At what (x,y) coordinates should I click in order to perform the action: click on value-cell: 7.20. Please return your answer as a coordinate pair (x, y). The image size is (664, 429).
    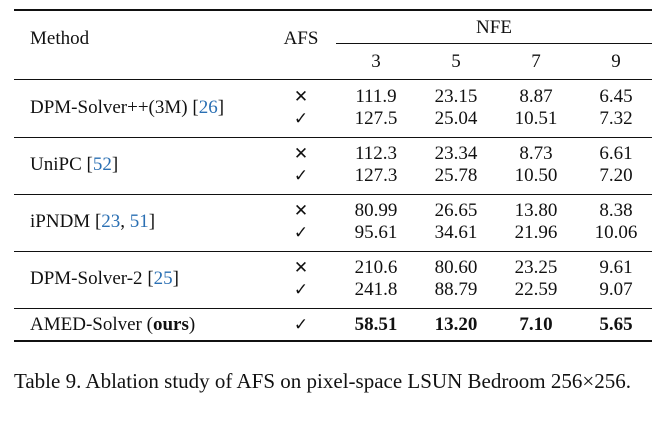
    Looking at the image, I should click on (616, 175).